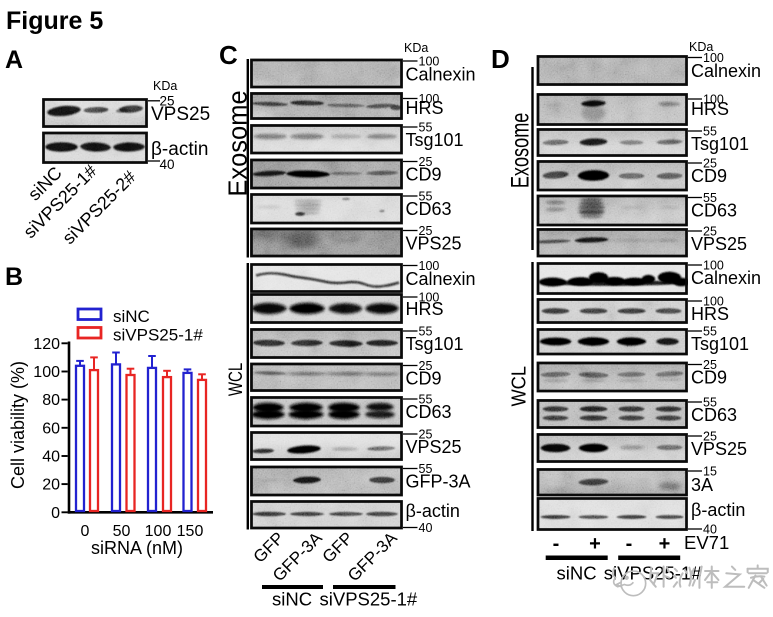 This screenshot has height=617, width=773. What do you see at coordinates (710, 472) in the screenshot?
I see `svg-text: 15` at bounding box center [710, 472].